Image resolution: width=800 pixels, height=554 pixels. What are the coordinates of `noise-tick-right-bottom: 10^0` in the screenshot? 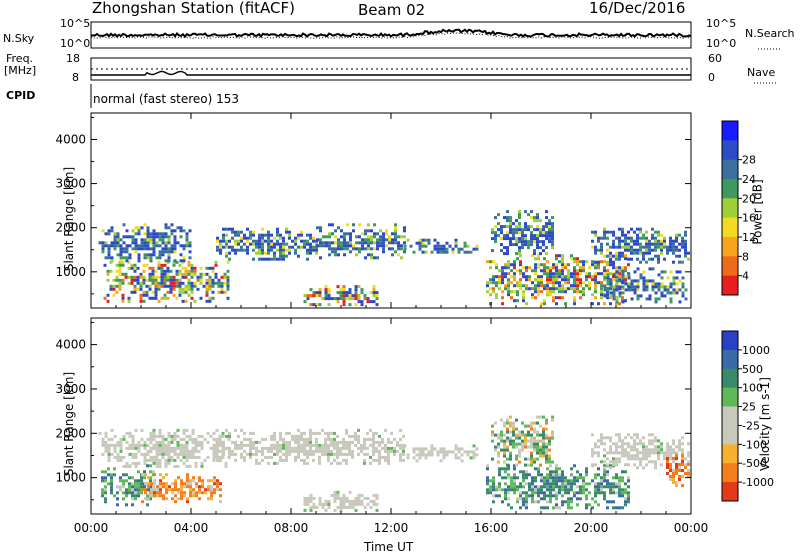 It's located at (721, 43).